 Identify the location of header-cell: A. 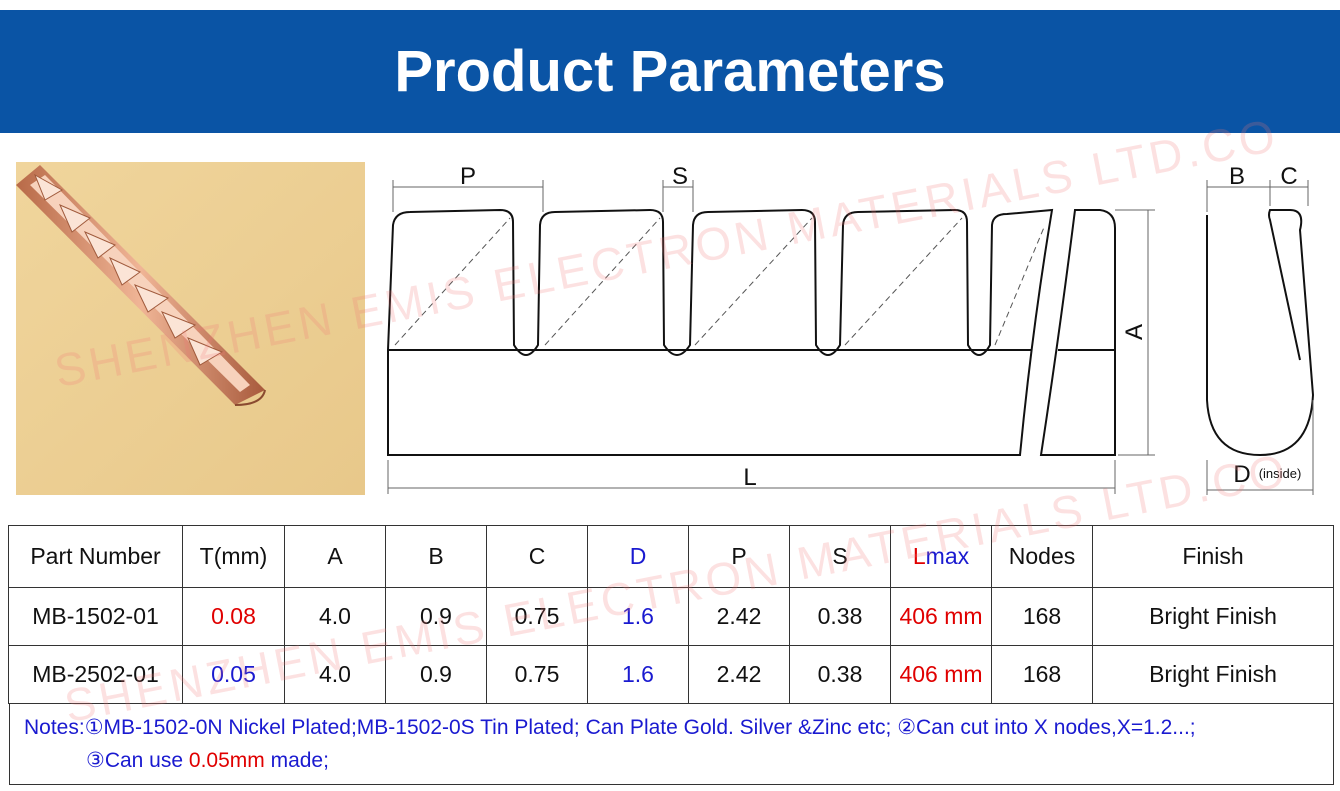
(335, 556).